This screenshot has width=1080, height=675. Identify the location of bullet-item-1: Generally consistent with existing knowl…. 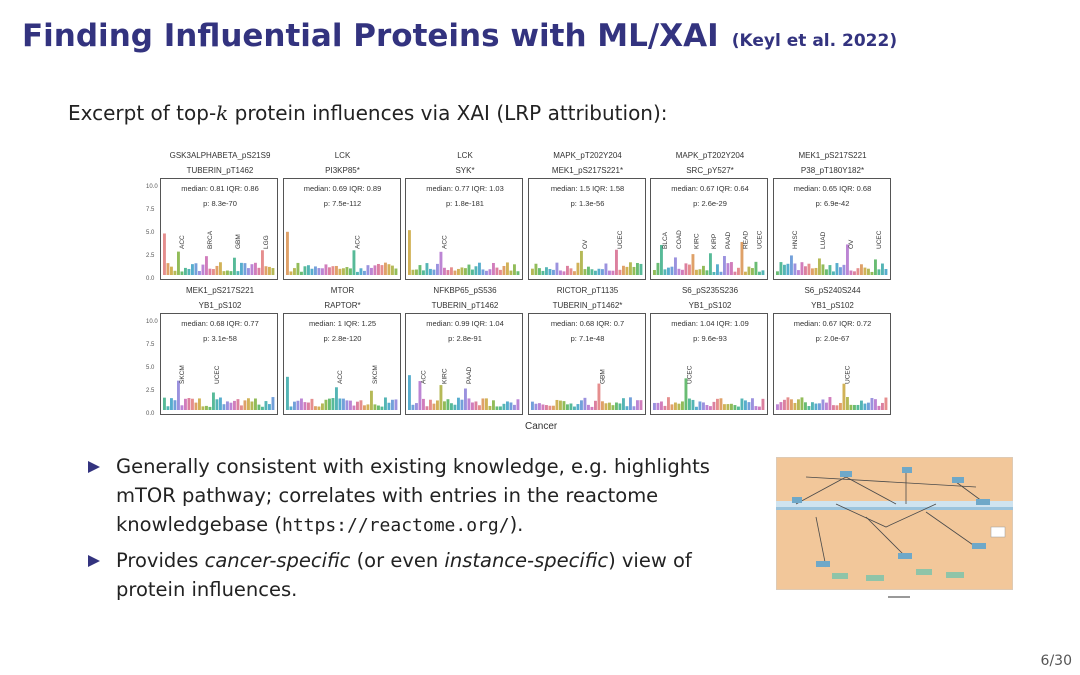
(413, 496).